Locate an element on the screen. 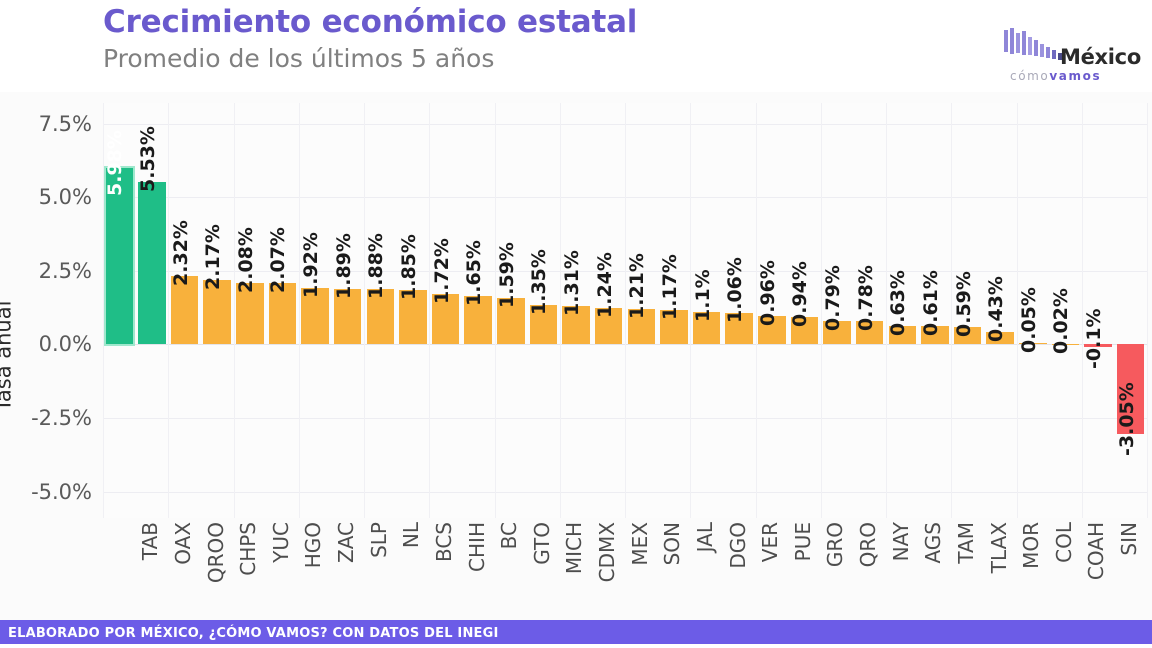 The image size is (1152, 648). bar-slot: 1.24% is located at coordinates (608, 310).